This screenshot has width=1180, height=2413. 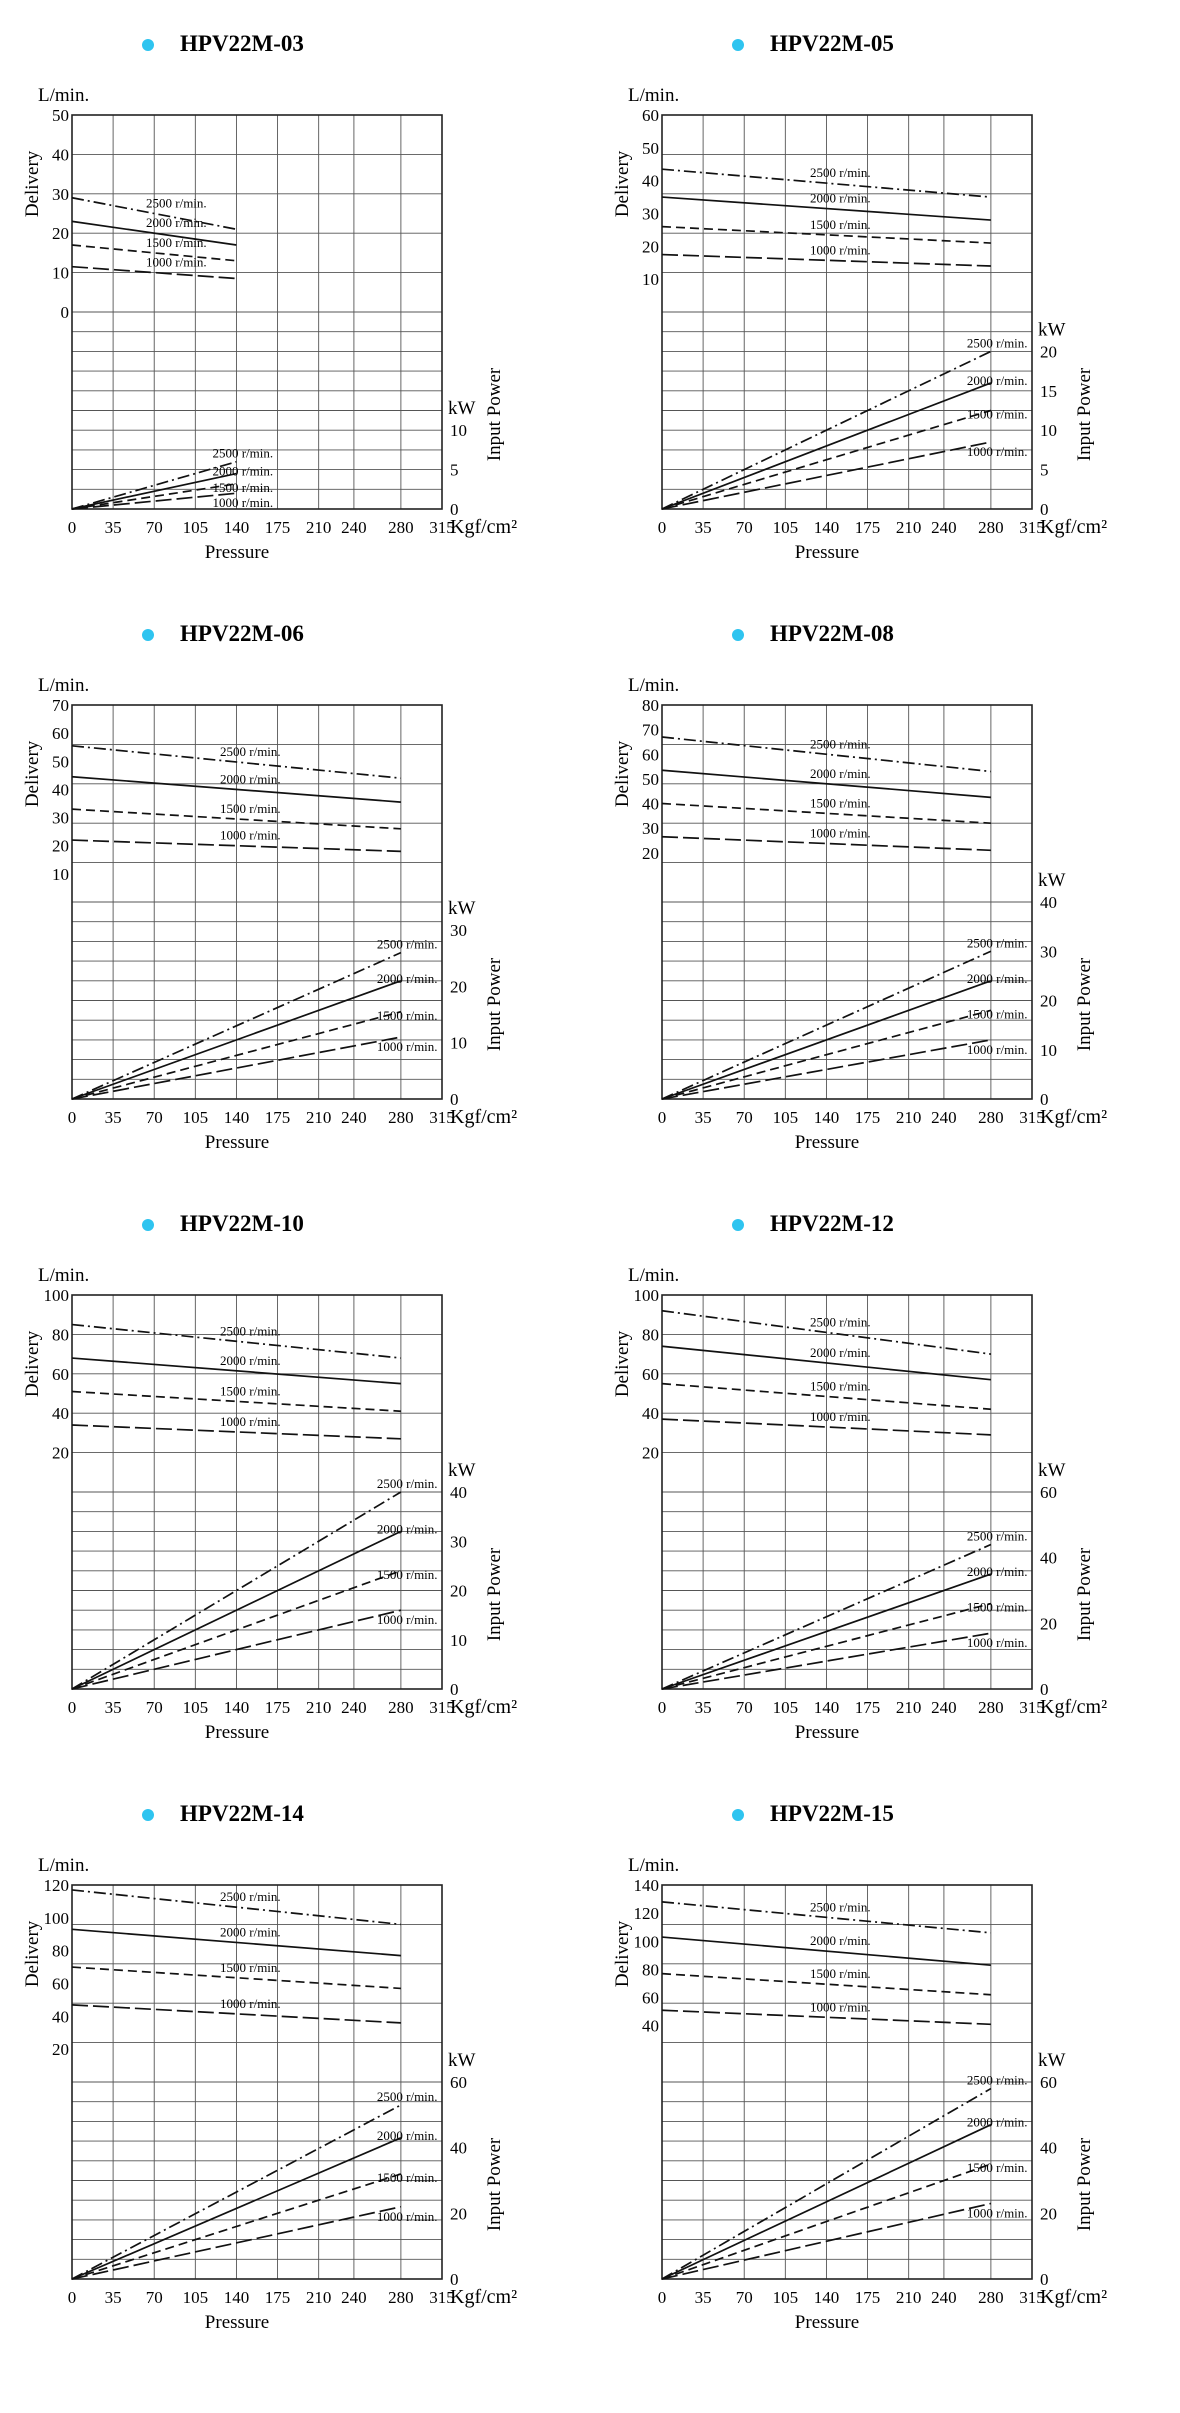 What do you see at coordinates (650, 148) in the screenshot?
I see `y-tick-label-delivery: 50` at bounding box center [650, 148].